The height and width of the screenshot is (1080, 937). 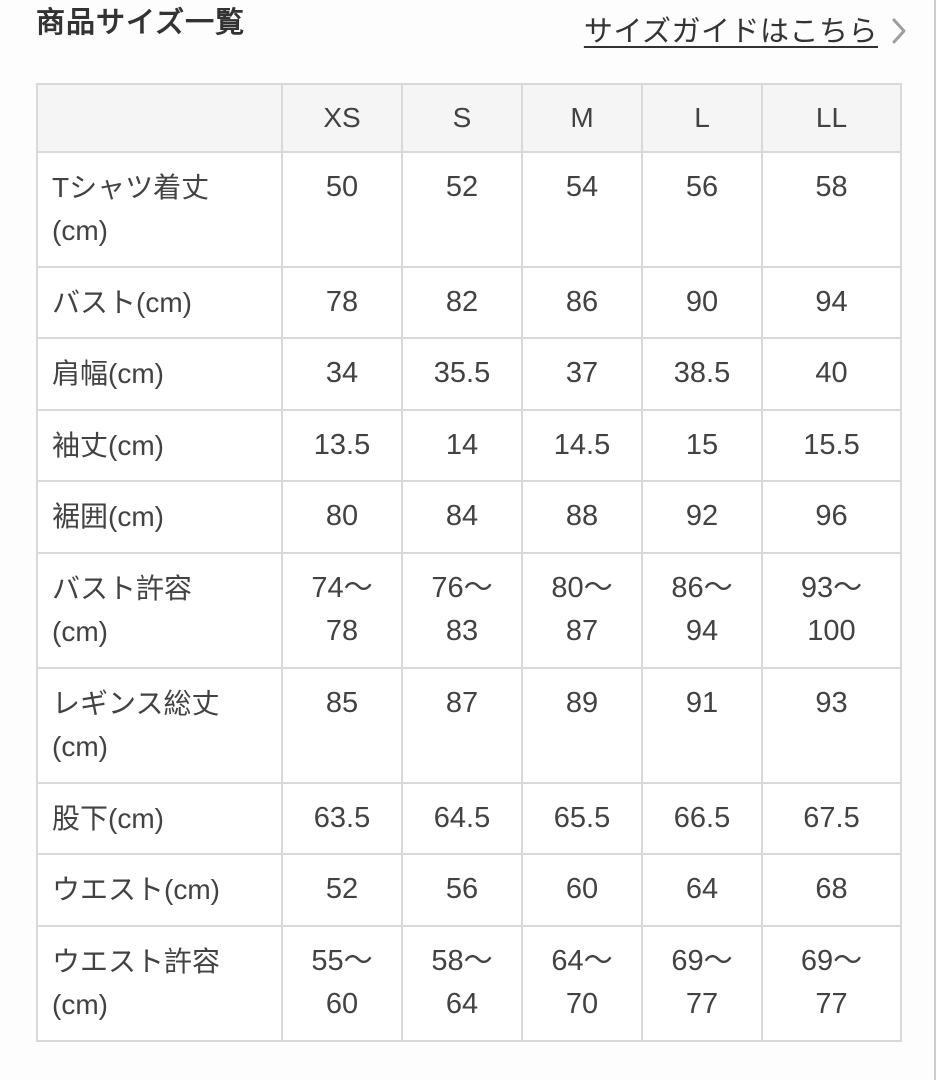 I want to click on size-value-cell: 40, so click(x=831, y=374).